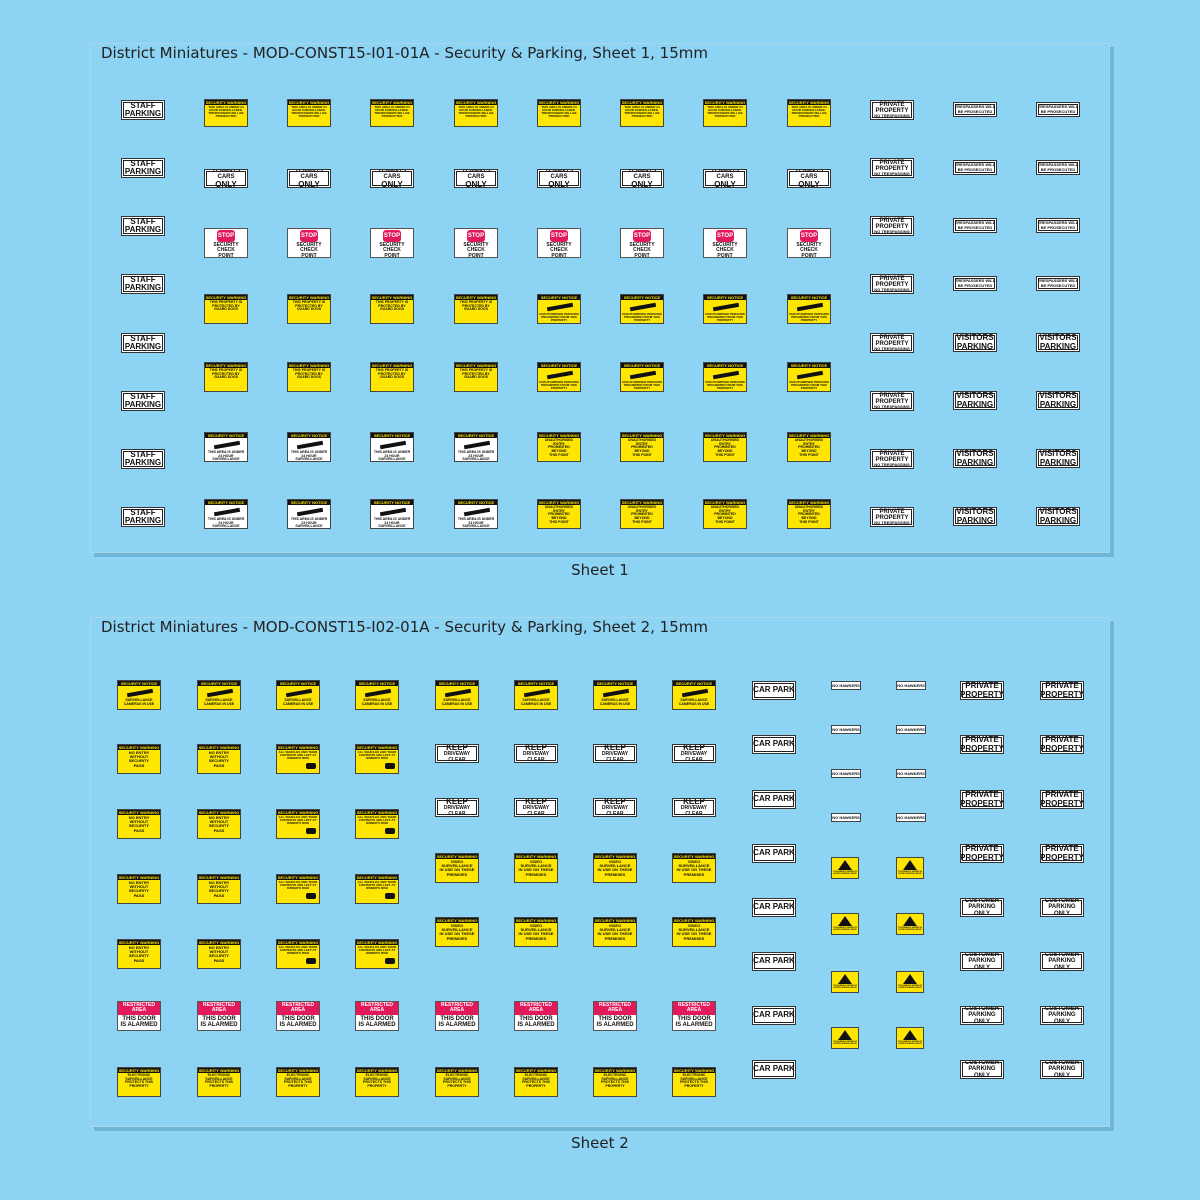 This screenshot has height=1200, width=1200. I want to click on sign-body: THIS PROPERTY IS PROTECTED BY GUARD DOGS, so click(226, 374).